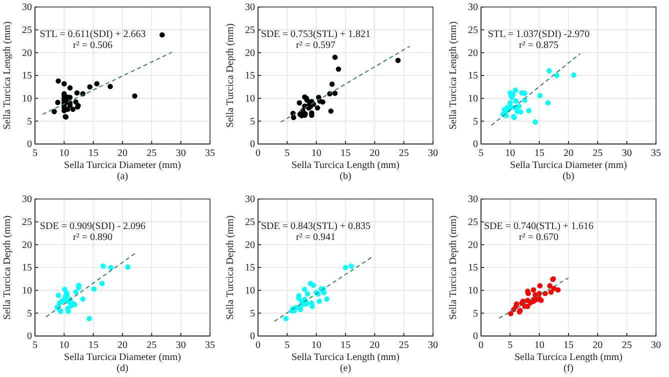  I want to click on annotation: STL = 1.037(SDI) -2.970, so click(539, 34).